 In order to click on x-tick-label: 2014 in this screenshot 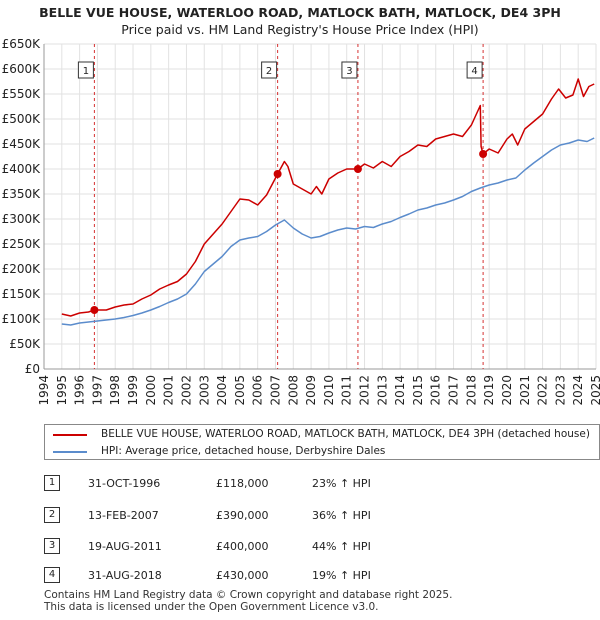, I will do `click(400, 390)`.